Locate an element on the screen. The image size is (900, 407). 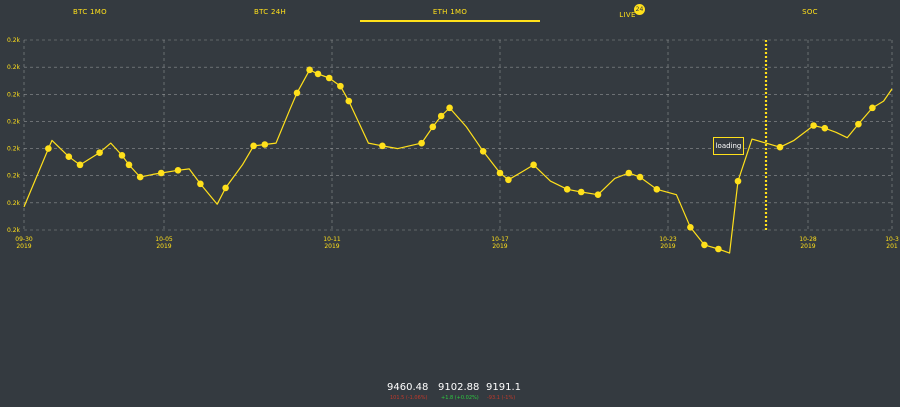
live-count-badge: 24 is located at coordinates (639, 9).